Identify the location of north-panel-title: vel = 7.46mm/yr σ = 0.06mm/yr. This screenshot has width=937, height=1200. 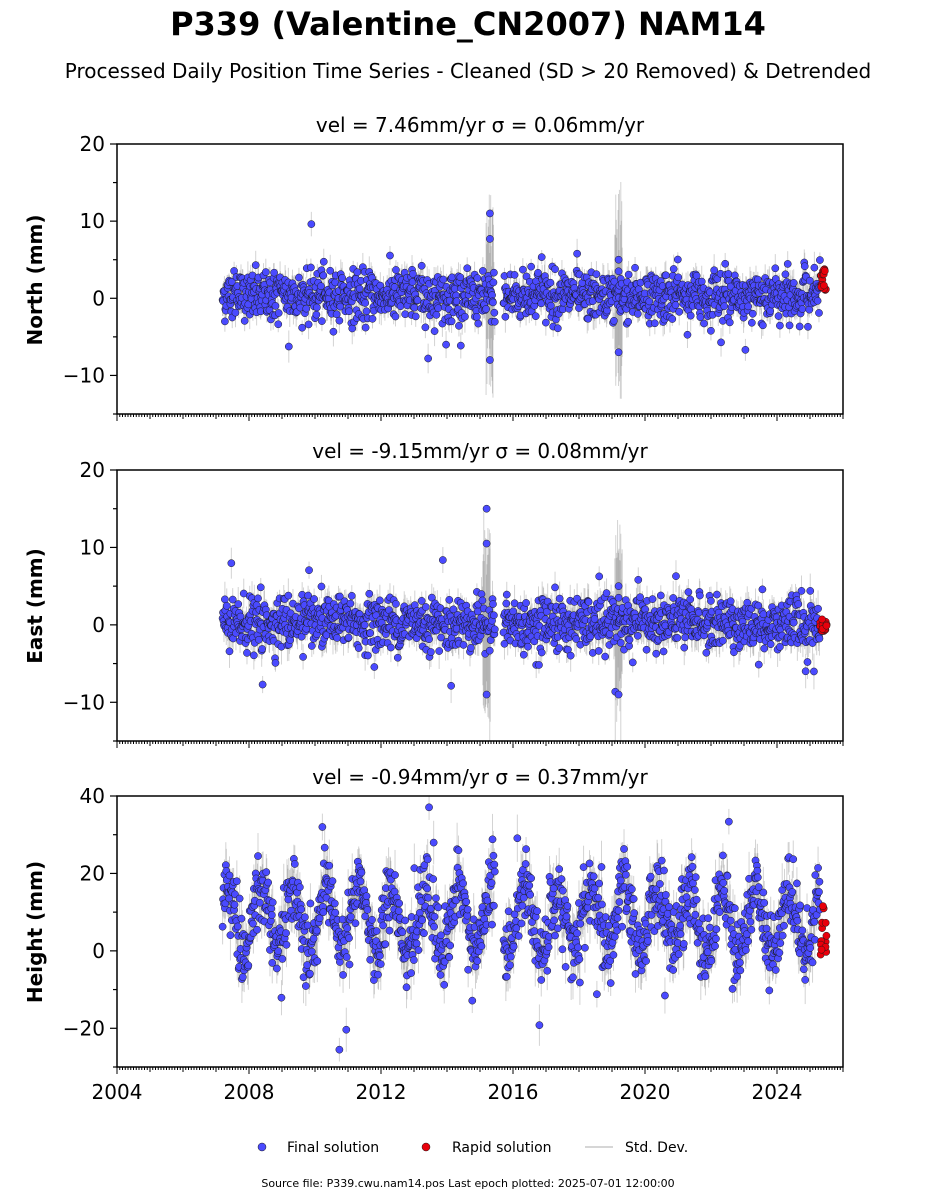
(480, 125).